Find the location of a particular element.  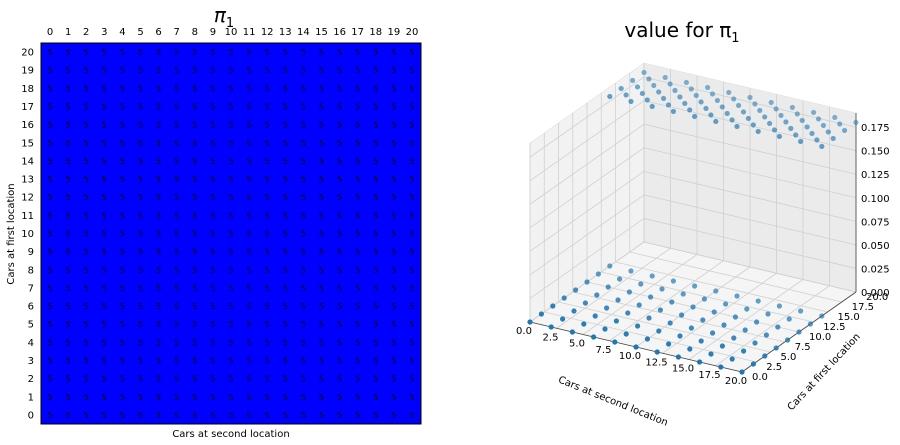

heatmap-x-tick: 3 is located at coordinates (104, 32).